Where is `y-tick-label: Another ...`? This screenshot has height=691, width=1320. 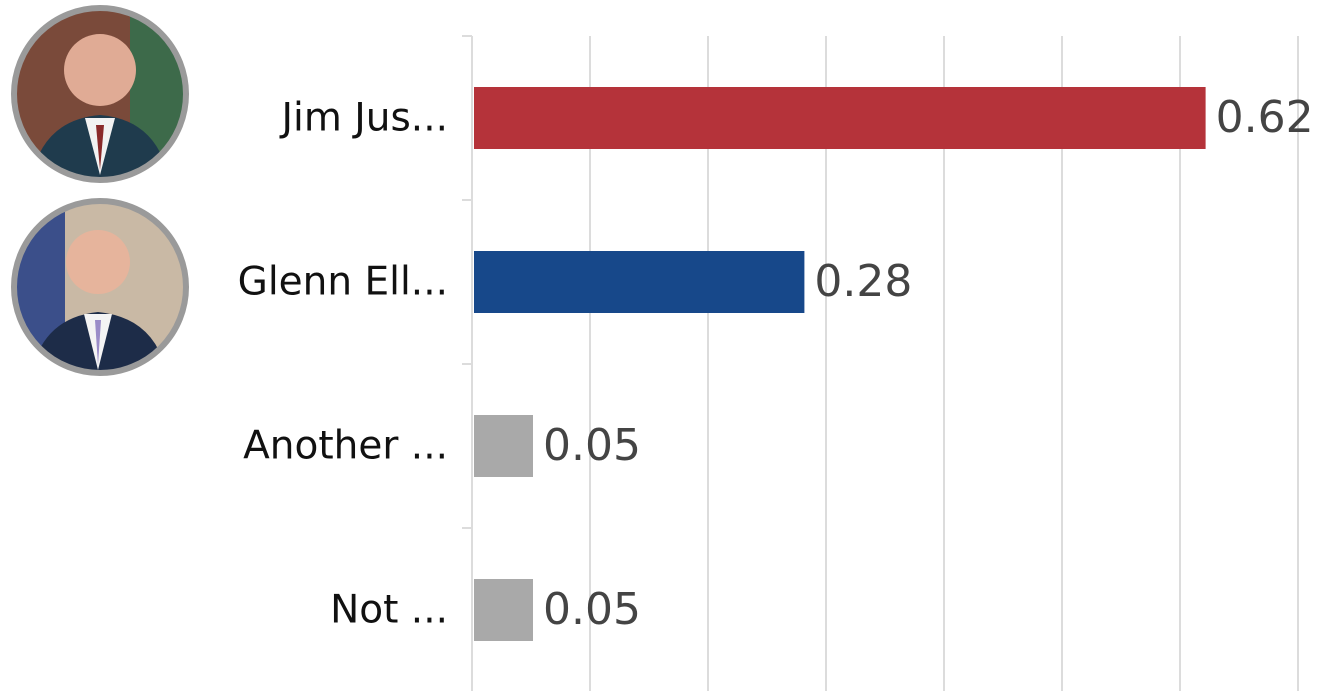
y-tick-label: Another ... is located at coordinates (345, 446).